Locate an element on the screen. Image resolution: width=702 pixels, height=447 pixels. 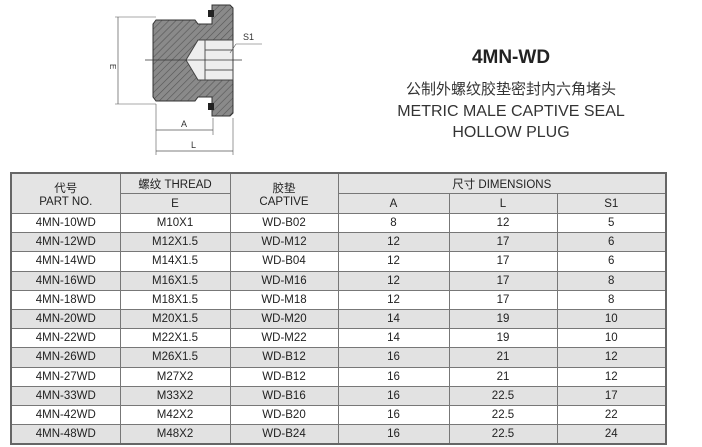
table-row: 4MN-22WD M22X1.5 WD-M22 14 19 10 is located at coordinates (338, 338).